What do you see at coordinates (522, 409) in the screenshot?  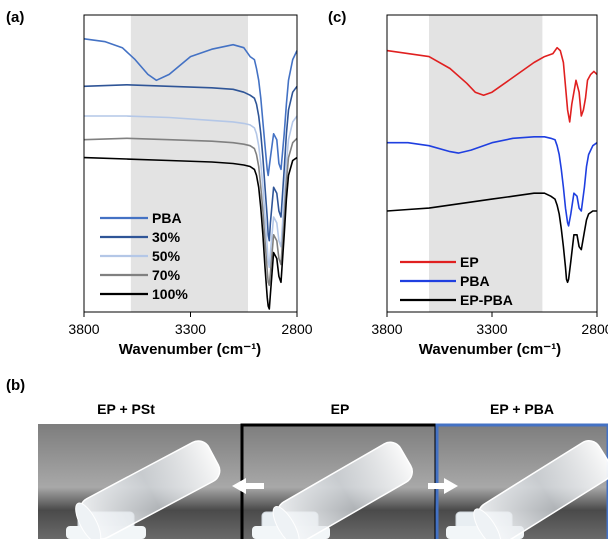 I see `photo-title-ep-pba: EP + PBA` at bounding box center [522, 409].